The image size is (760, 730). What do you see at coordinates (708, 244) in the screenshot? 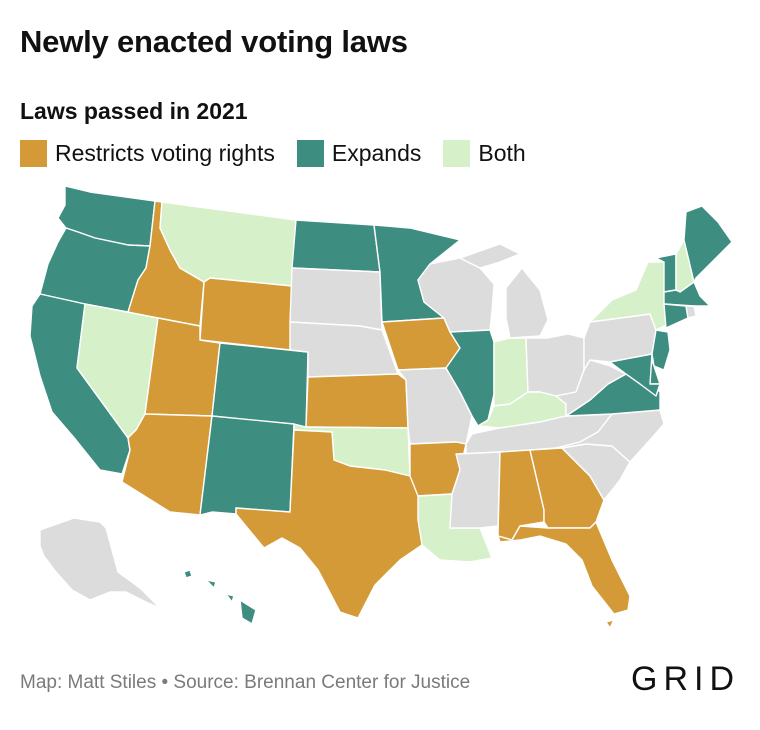
I see `state-ME` at bounding box center [708, 244].